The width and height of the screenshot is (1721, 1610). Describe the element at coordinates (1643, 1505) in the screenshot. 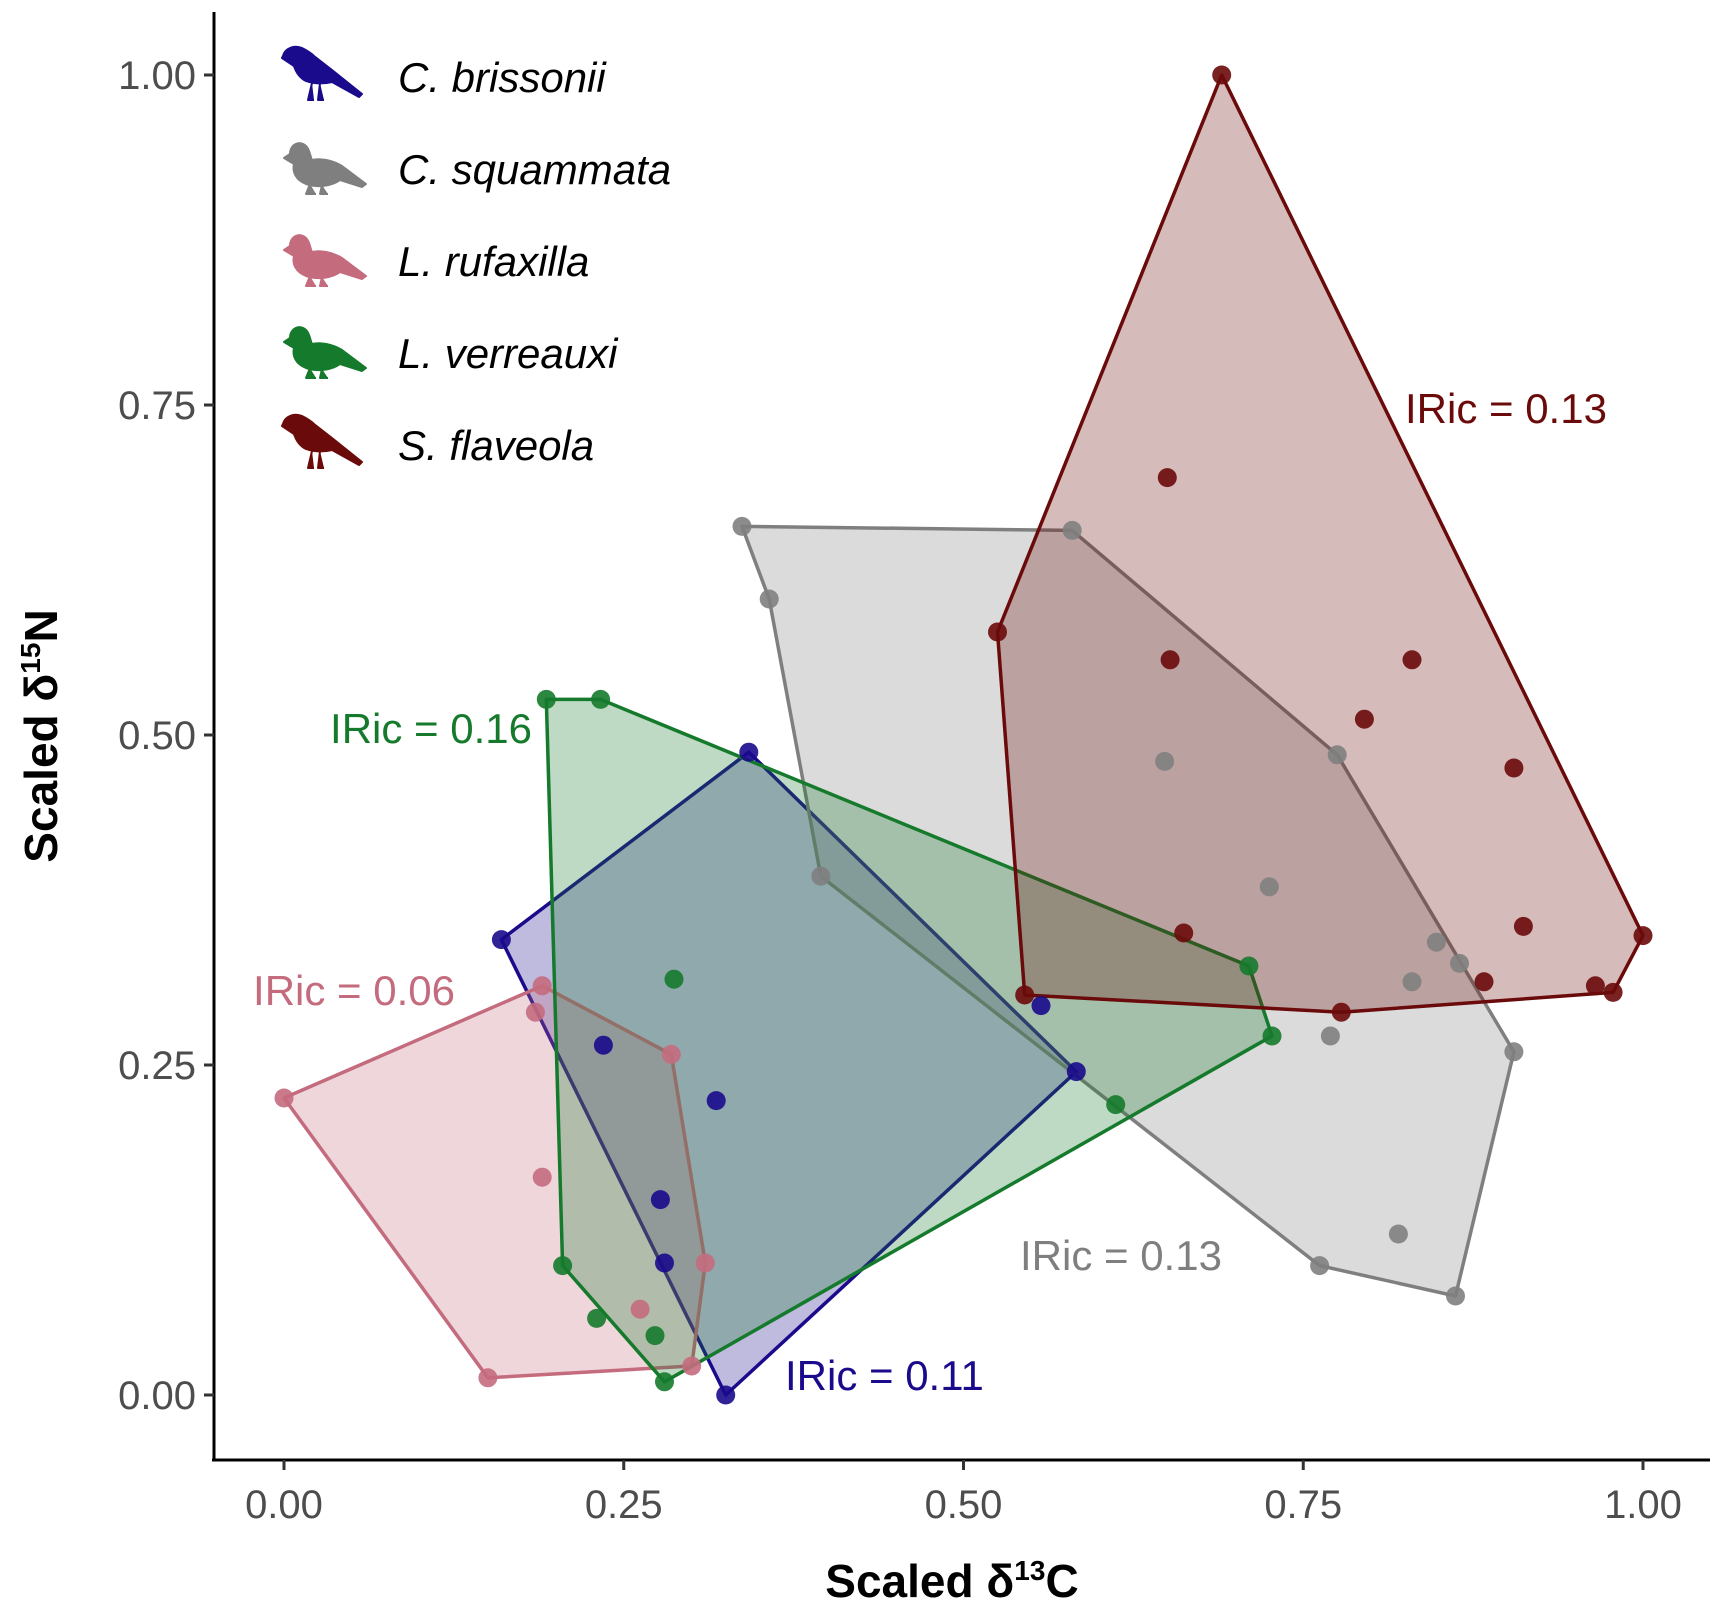

I see `x-tick-label-4: 1.00` at that location.